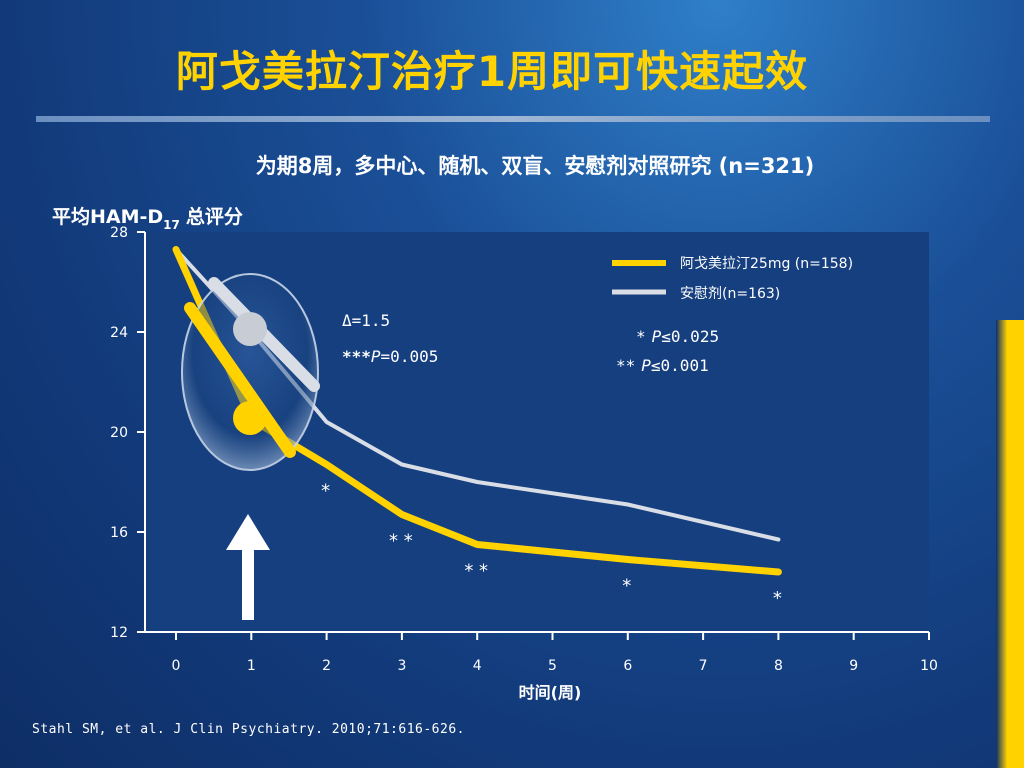  I want to click on x-tick-label: 5, so click(552, 666).